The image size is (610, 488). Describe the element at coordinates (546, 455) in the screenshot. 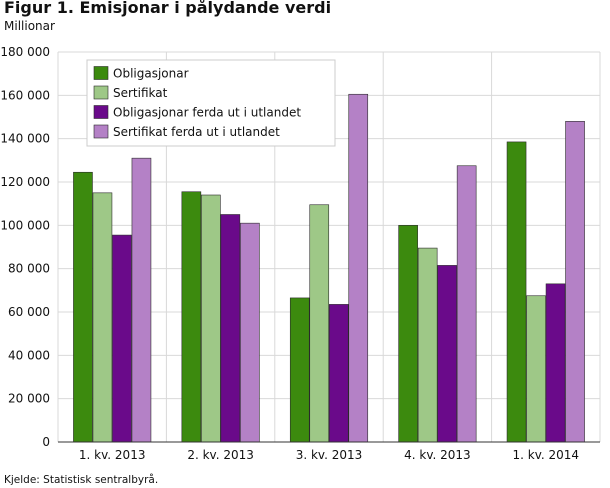

I see `x-tick-label: 1. kv. 2014` at that location.